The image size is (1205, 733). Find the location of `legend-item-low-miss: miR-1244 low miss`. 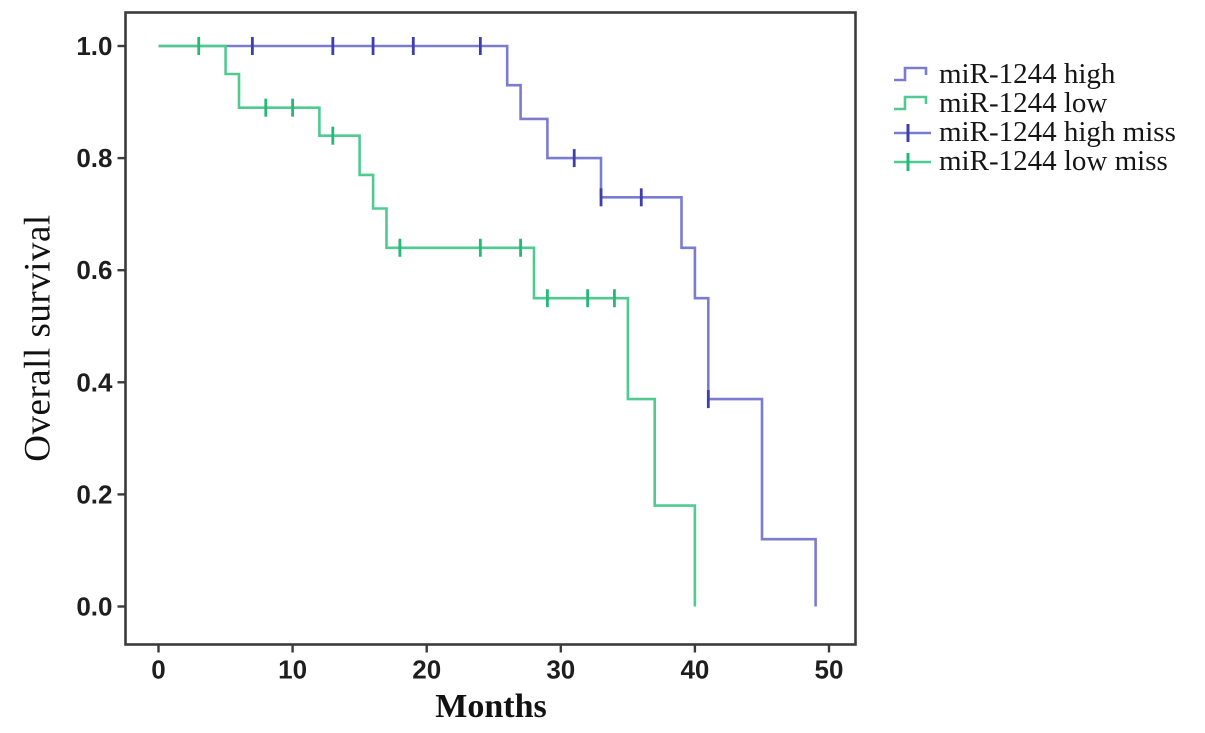

legend-item-low-miss: miR-1244 low miss is located at coordinates (1034, 161).